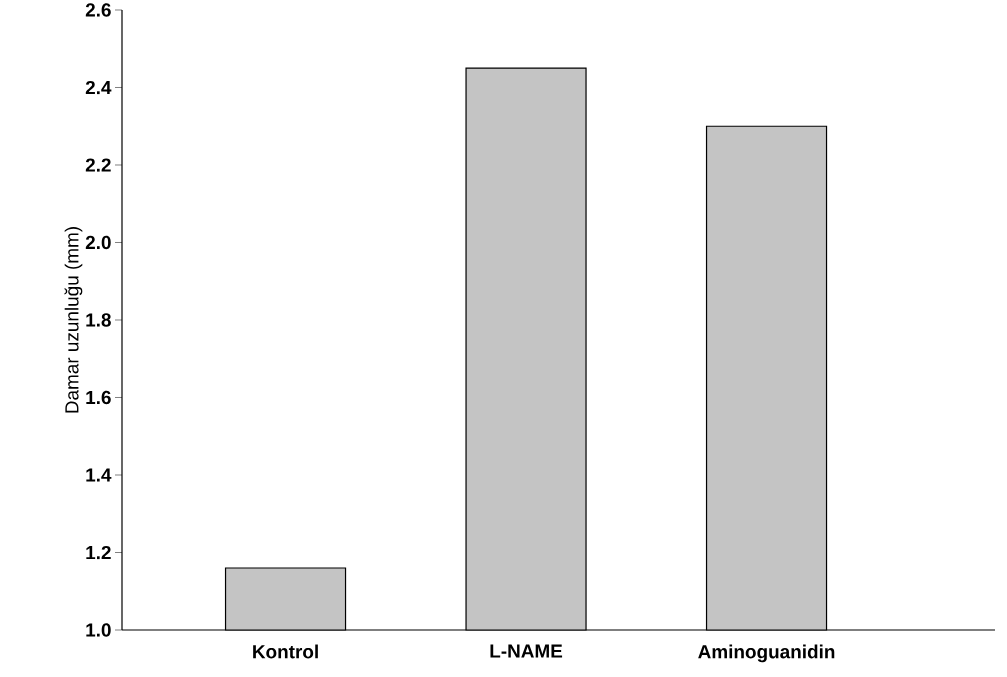 The width and height of the screenshot is (1007, 677). I want to click on y-tick-label: 1.4, so click(99, 475).